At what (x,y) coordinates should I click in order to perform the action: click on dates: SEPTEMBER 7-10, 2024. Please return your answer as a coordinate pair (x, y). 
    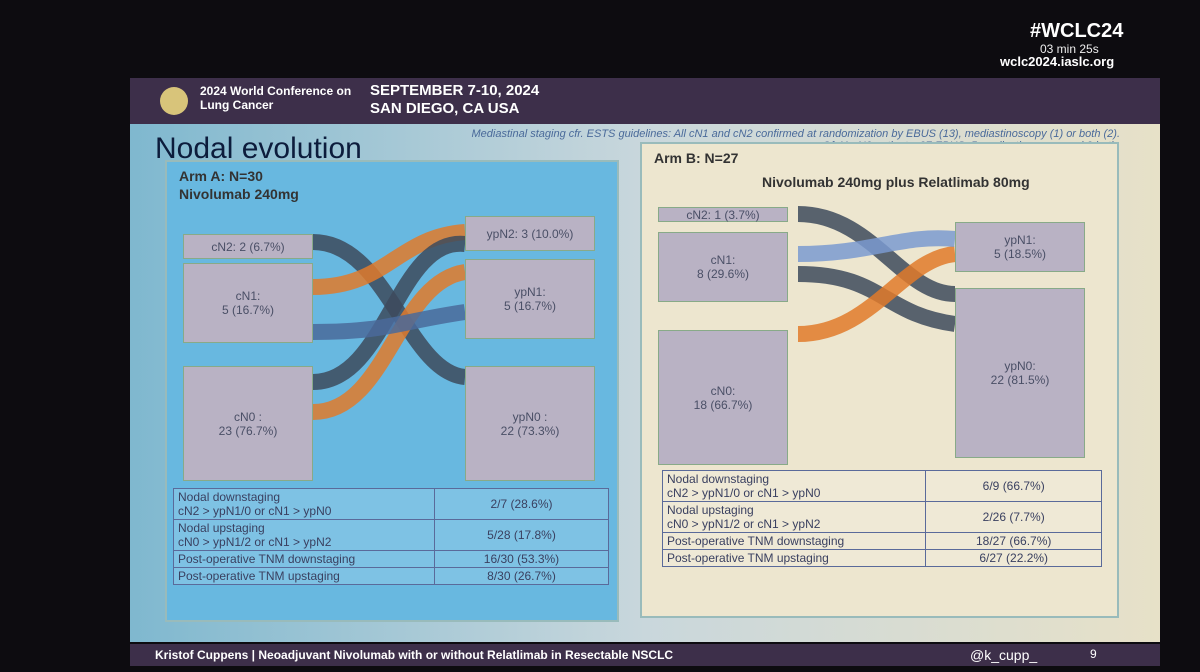
    Looking at the image, I should click on (455, 90).